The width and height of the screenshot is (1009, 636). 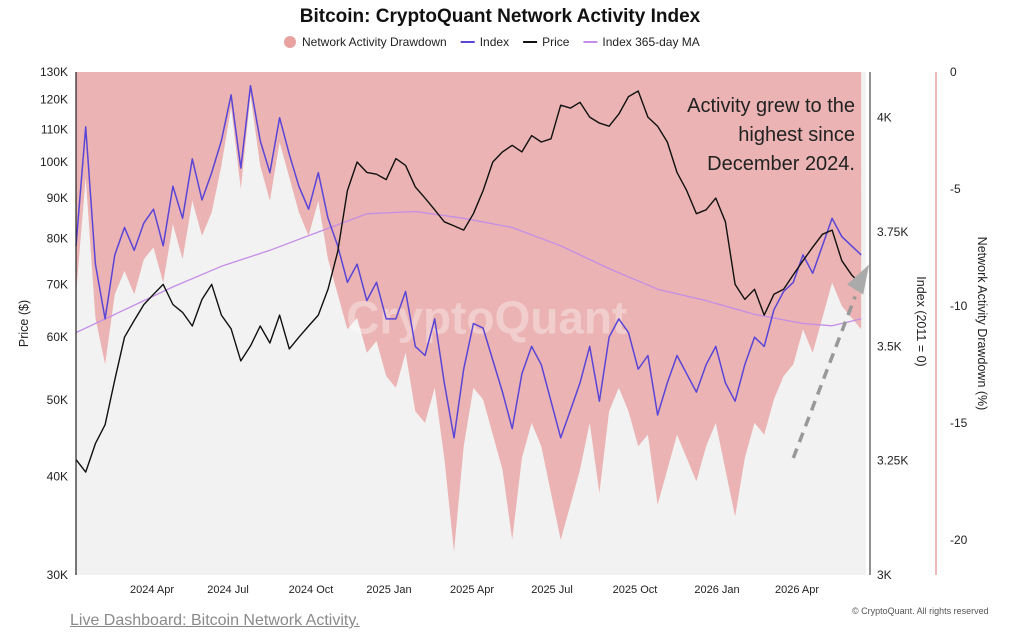 I want to click on left-tick-label: 70K, so click(x=57, y=284).